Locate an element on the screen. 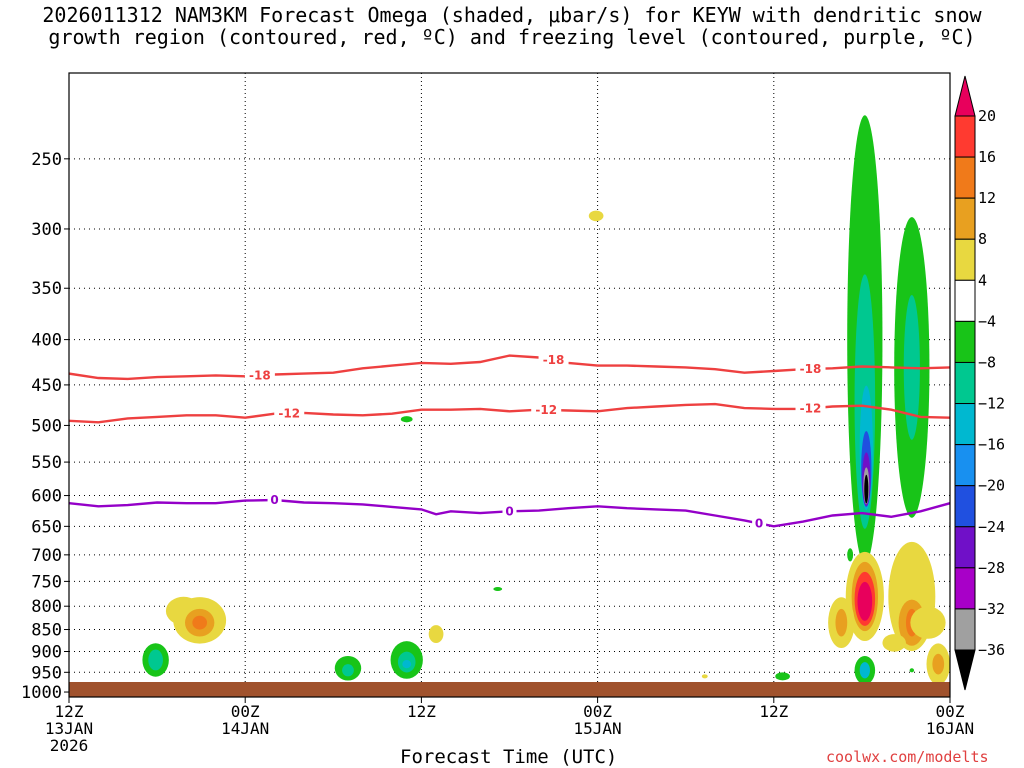 The height and width of the screenshot is (768, 1024). colorbar-label: −24 is located at coordinates (991, 527).